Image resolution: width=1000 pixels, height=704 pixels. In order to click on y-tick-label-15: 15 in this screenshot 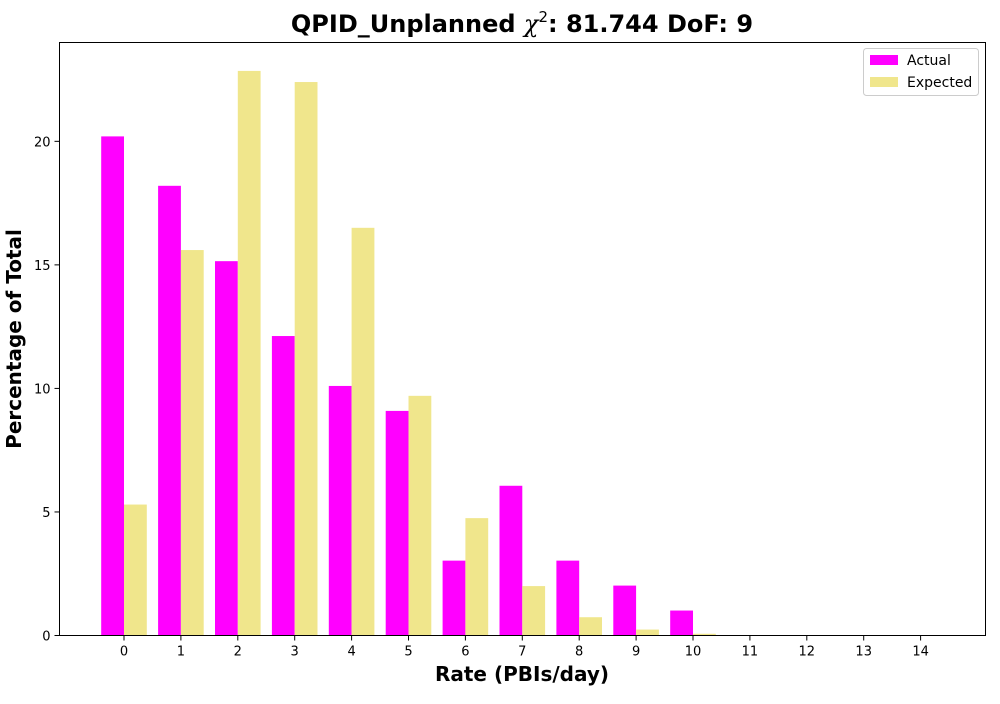, I will do `click(42, 266)`.